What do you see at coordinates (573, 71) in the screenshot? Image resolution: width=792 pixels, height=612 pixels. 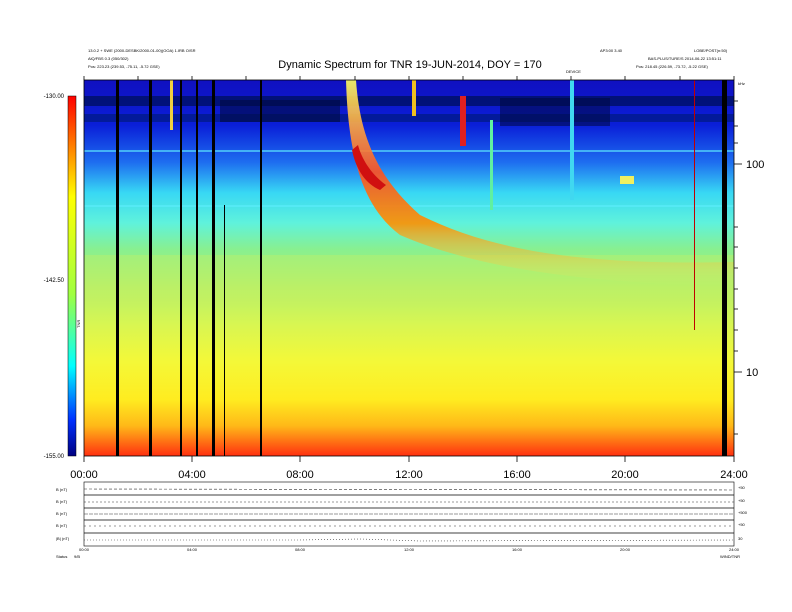 I see `hud-center-label: DEVICE` at bounding box center [573, 71].